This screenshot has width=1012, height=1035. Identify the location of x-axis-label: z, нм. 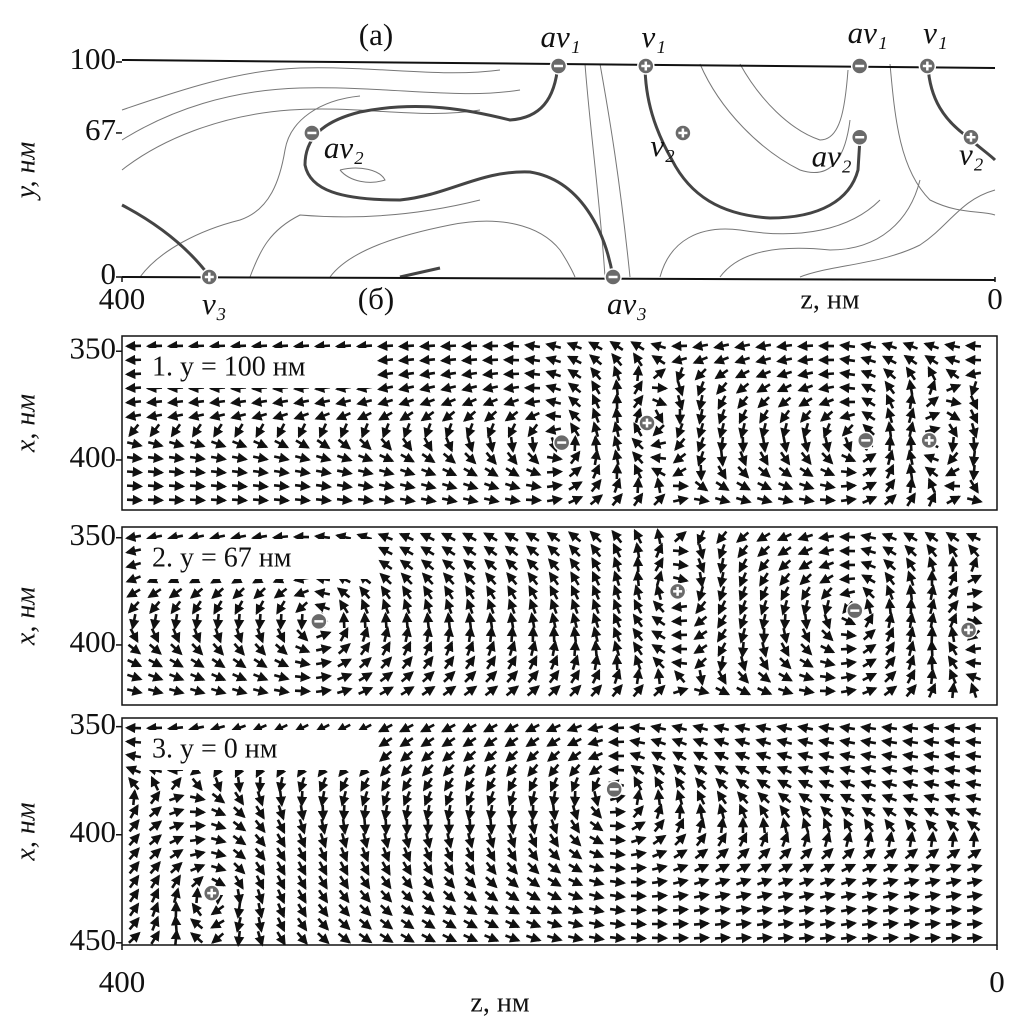
(499, 1002).